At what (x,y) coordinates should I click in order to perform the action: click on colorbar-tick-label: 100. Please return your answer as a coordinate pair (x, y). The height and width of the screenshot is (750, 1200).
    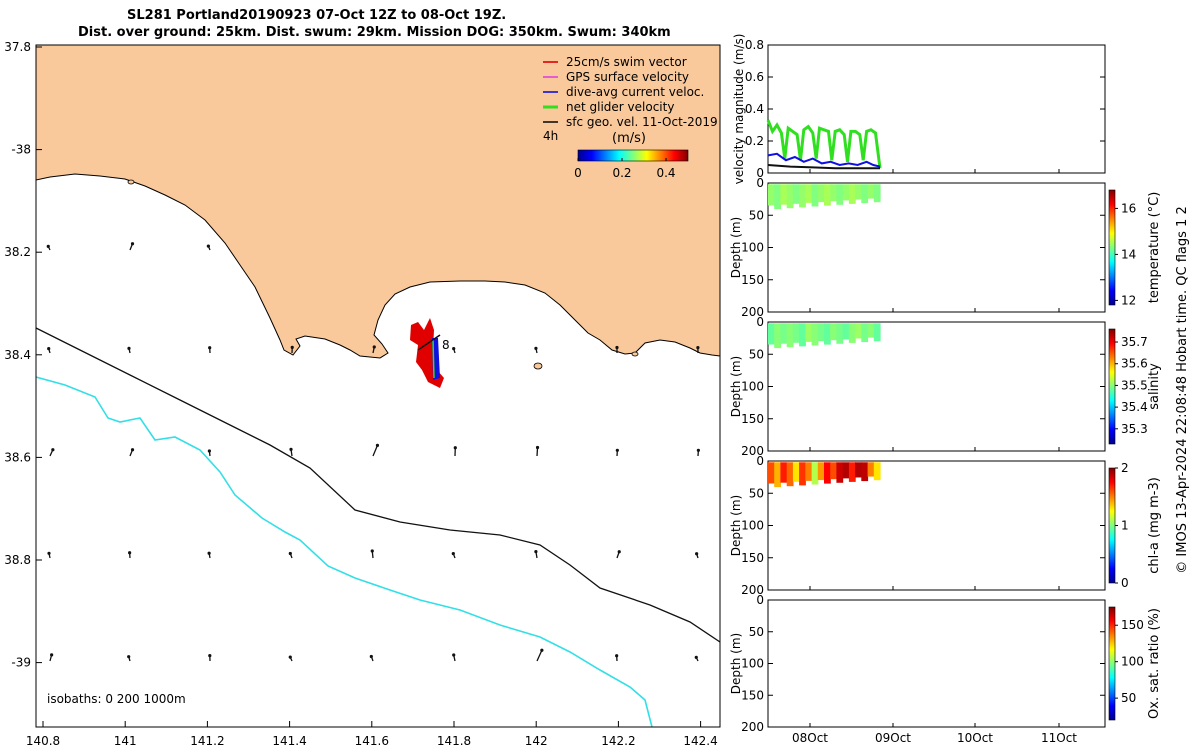
    Looking at the image, I should click on (1132, 662).